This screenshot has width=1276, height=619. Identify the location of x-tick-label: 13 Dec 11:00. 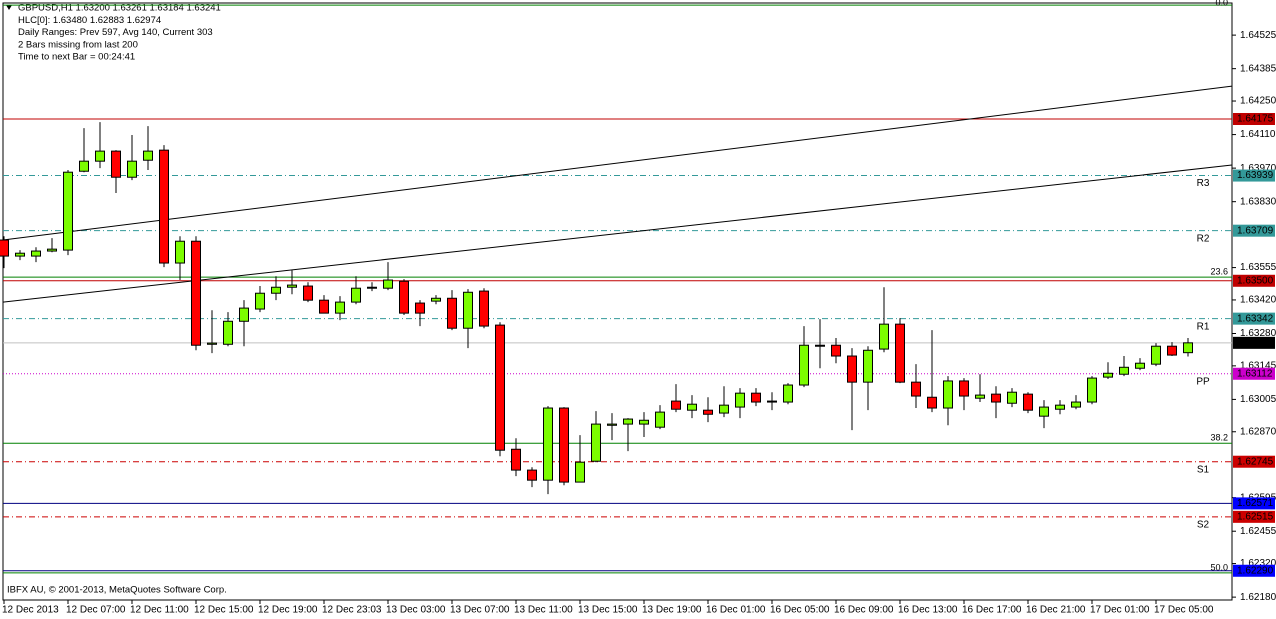
(543, 610).